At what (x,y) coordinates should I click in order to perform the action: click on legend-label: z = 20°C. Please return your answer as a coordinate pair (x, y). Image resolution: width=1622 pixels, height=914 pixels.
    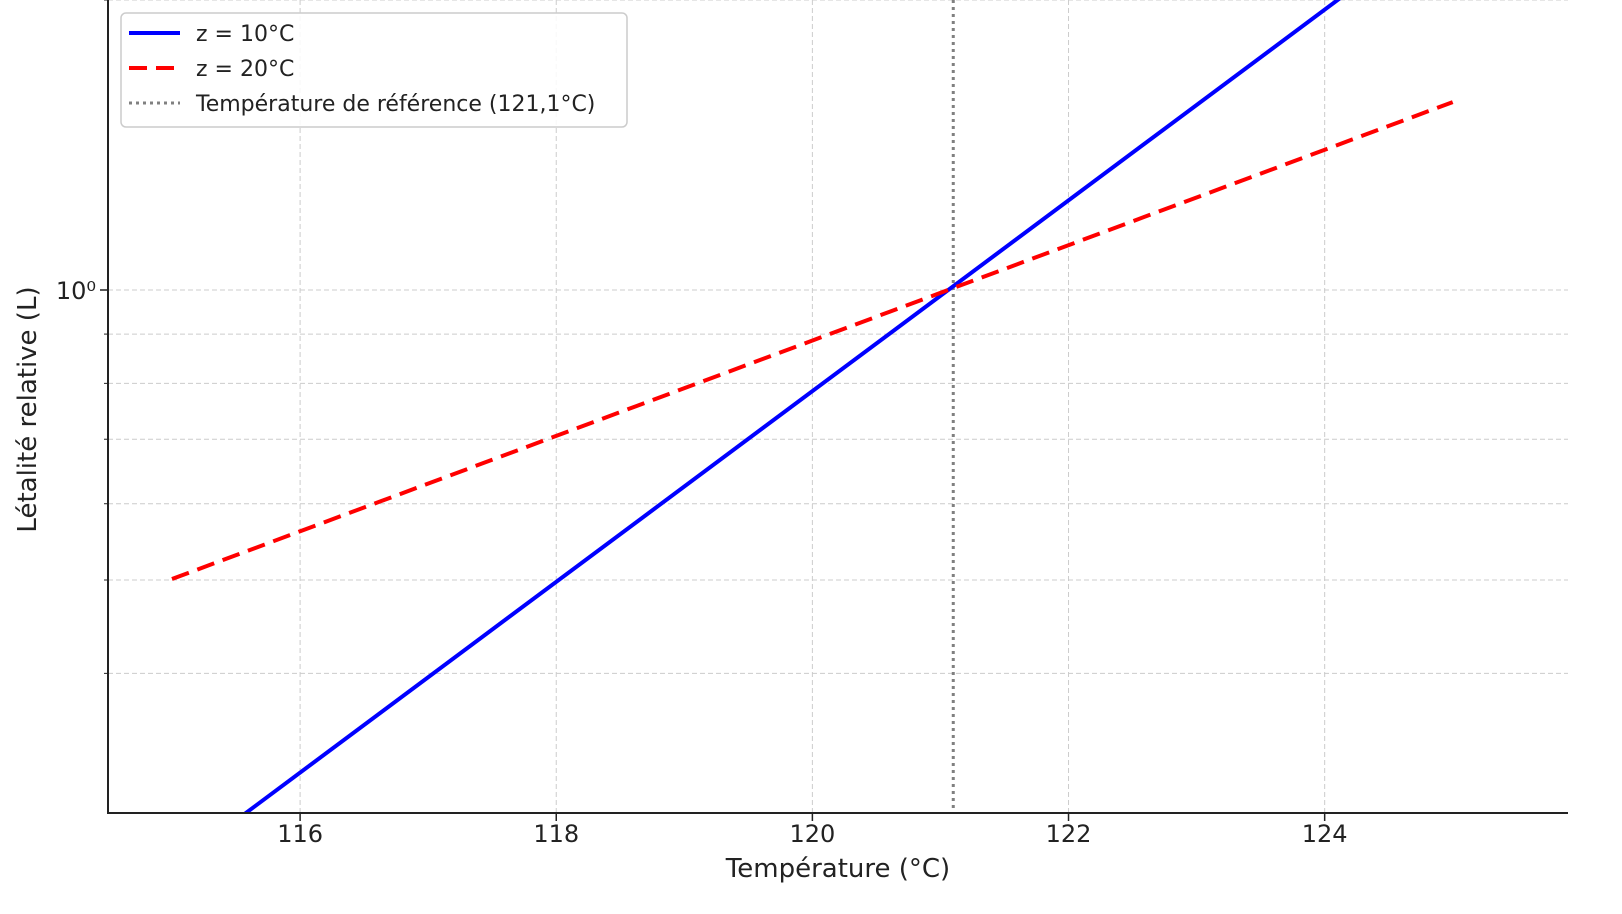
    Looking at the image, I should click on (245, 69).